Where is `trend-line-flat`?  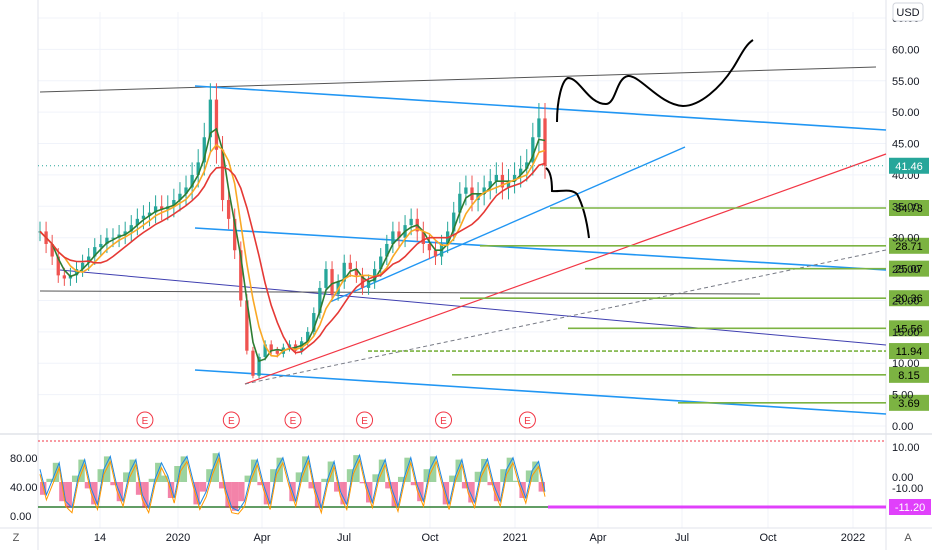 trend-line-flat is located at coordinates (400, 292).